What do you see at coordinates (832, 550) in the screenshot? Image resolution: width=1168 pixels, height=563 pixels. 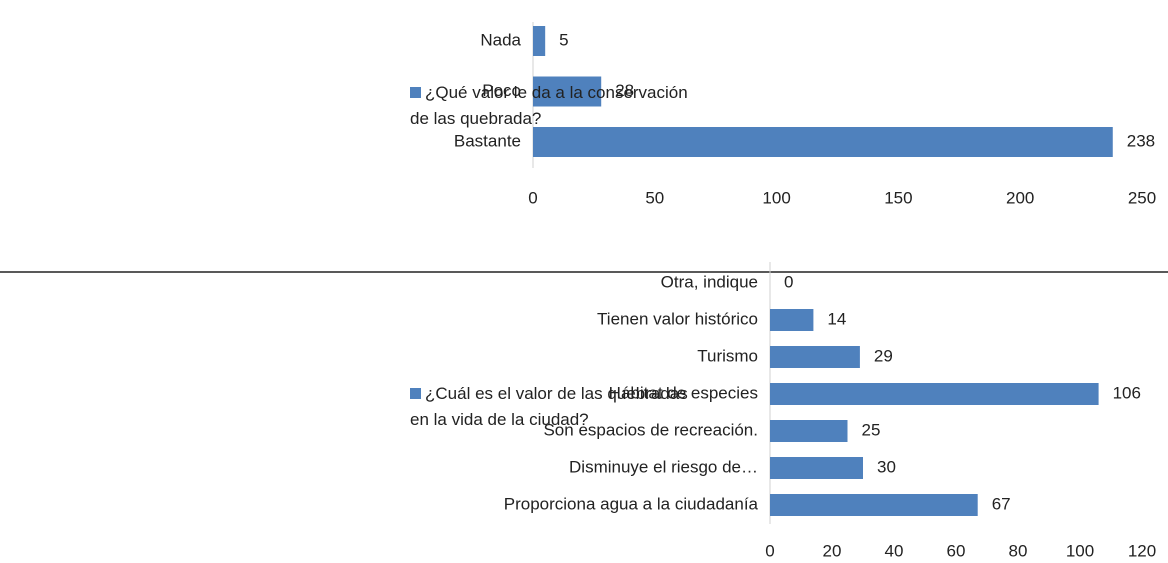 I see `x-tick-label: 20` at bounding box center [832, 550].